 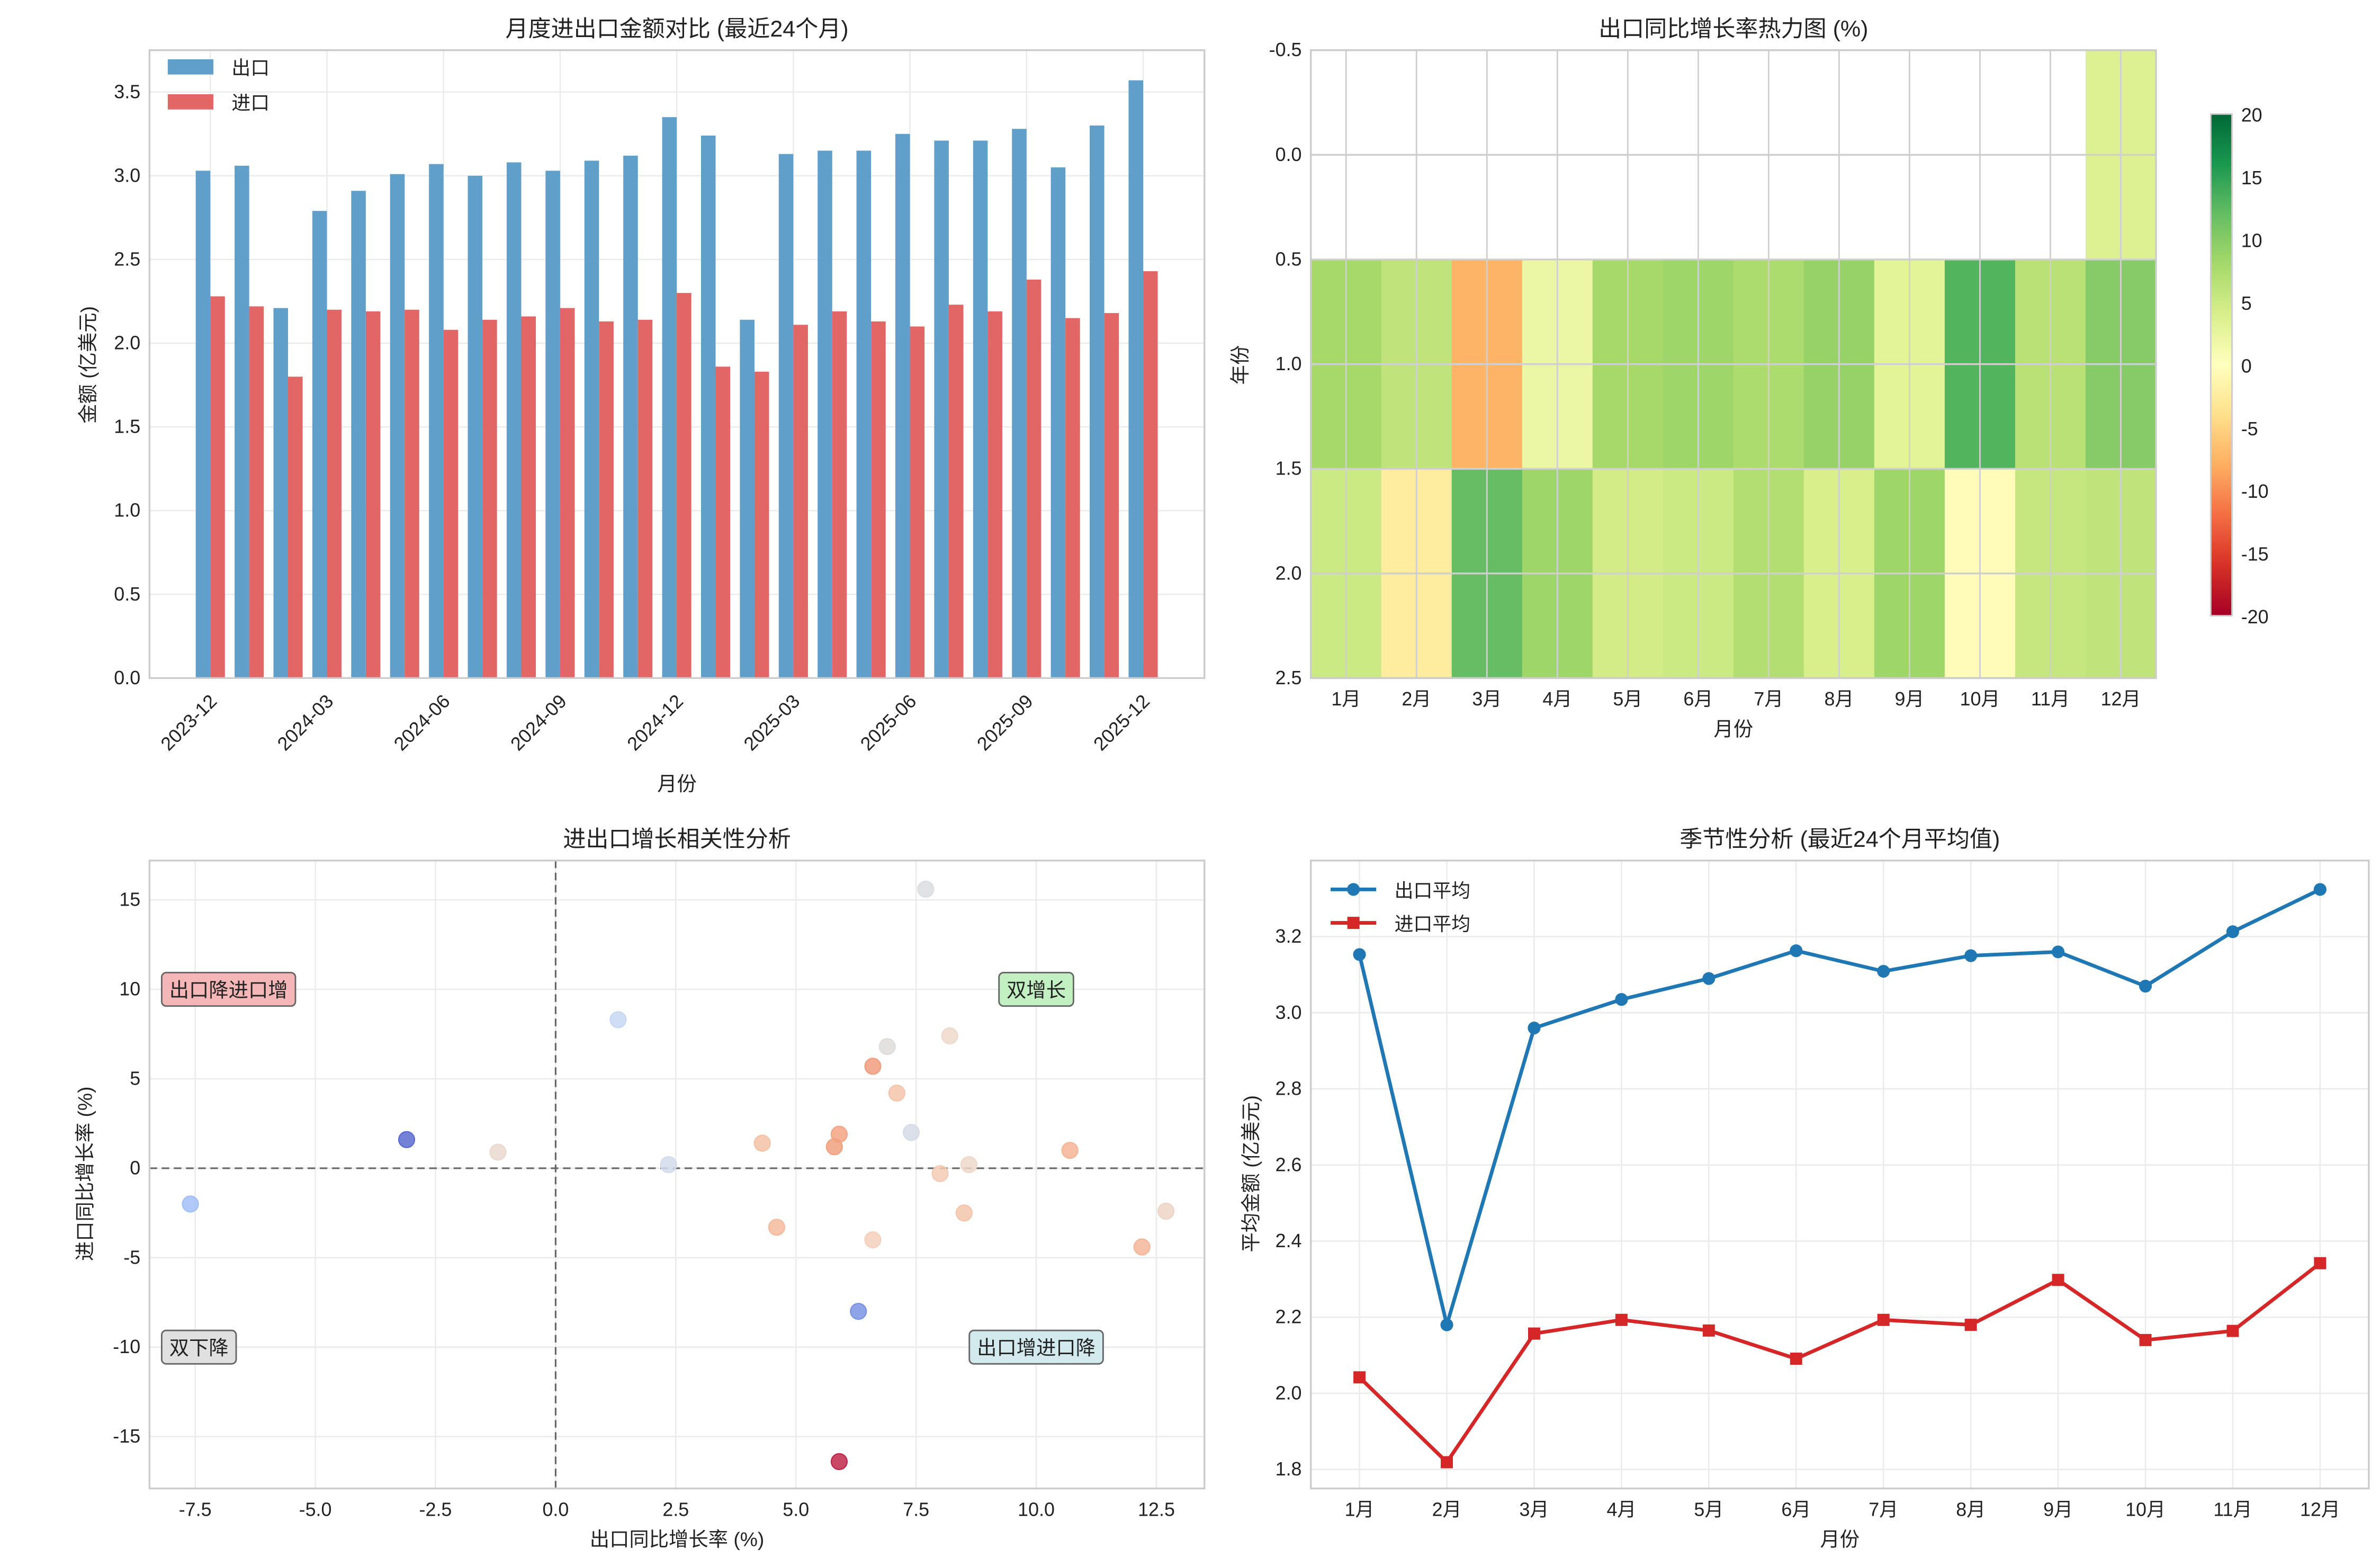 What do you see at coordinates (677, 784) in the screenshot?
I see `bar-chart-xlabel: 月份` at bounding box center [677, 784].